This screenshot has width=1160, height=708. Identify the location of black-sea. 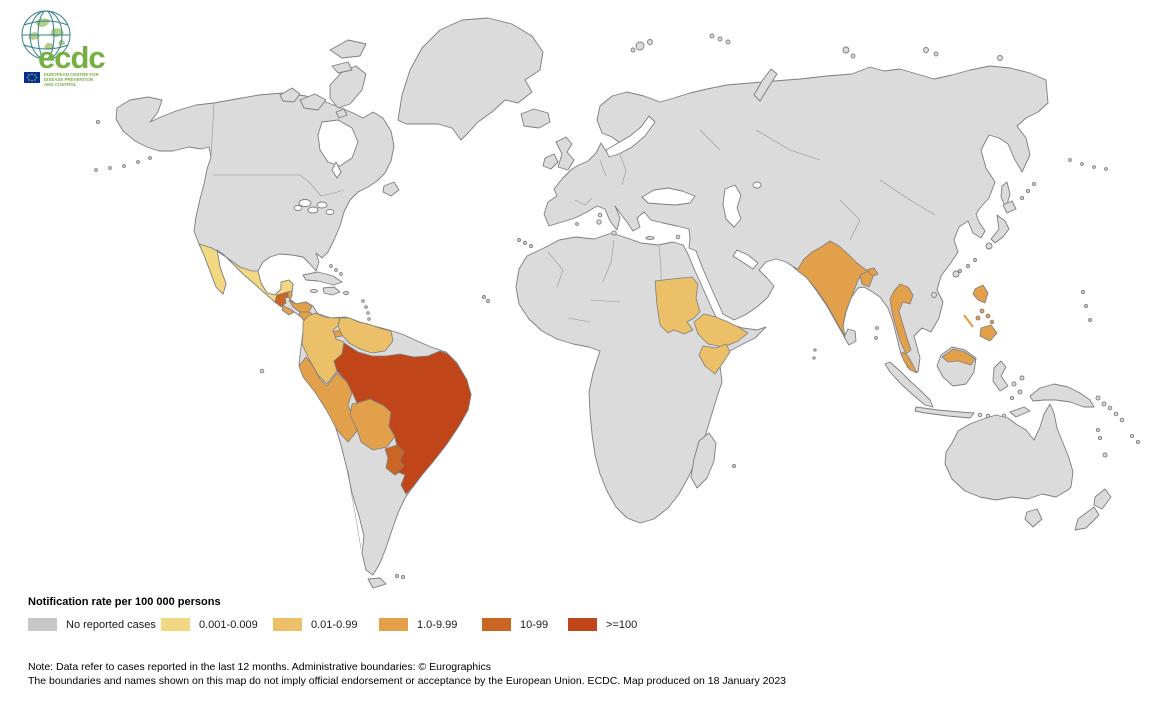
(668, 196).